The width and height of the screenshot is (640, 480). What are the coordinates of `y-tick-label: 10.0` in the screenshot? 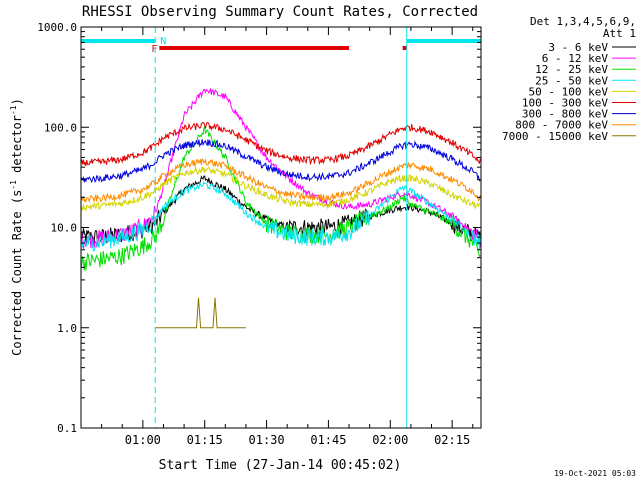 It's located at (64, 228).